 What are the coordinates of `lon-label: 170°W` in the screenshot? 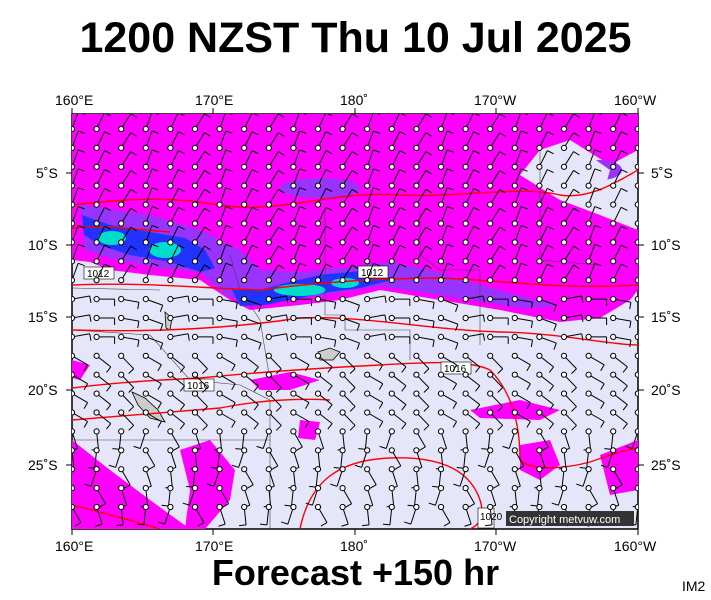 It's located at (495, 100).